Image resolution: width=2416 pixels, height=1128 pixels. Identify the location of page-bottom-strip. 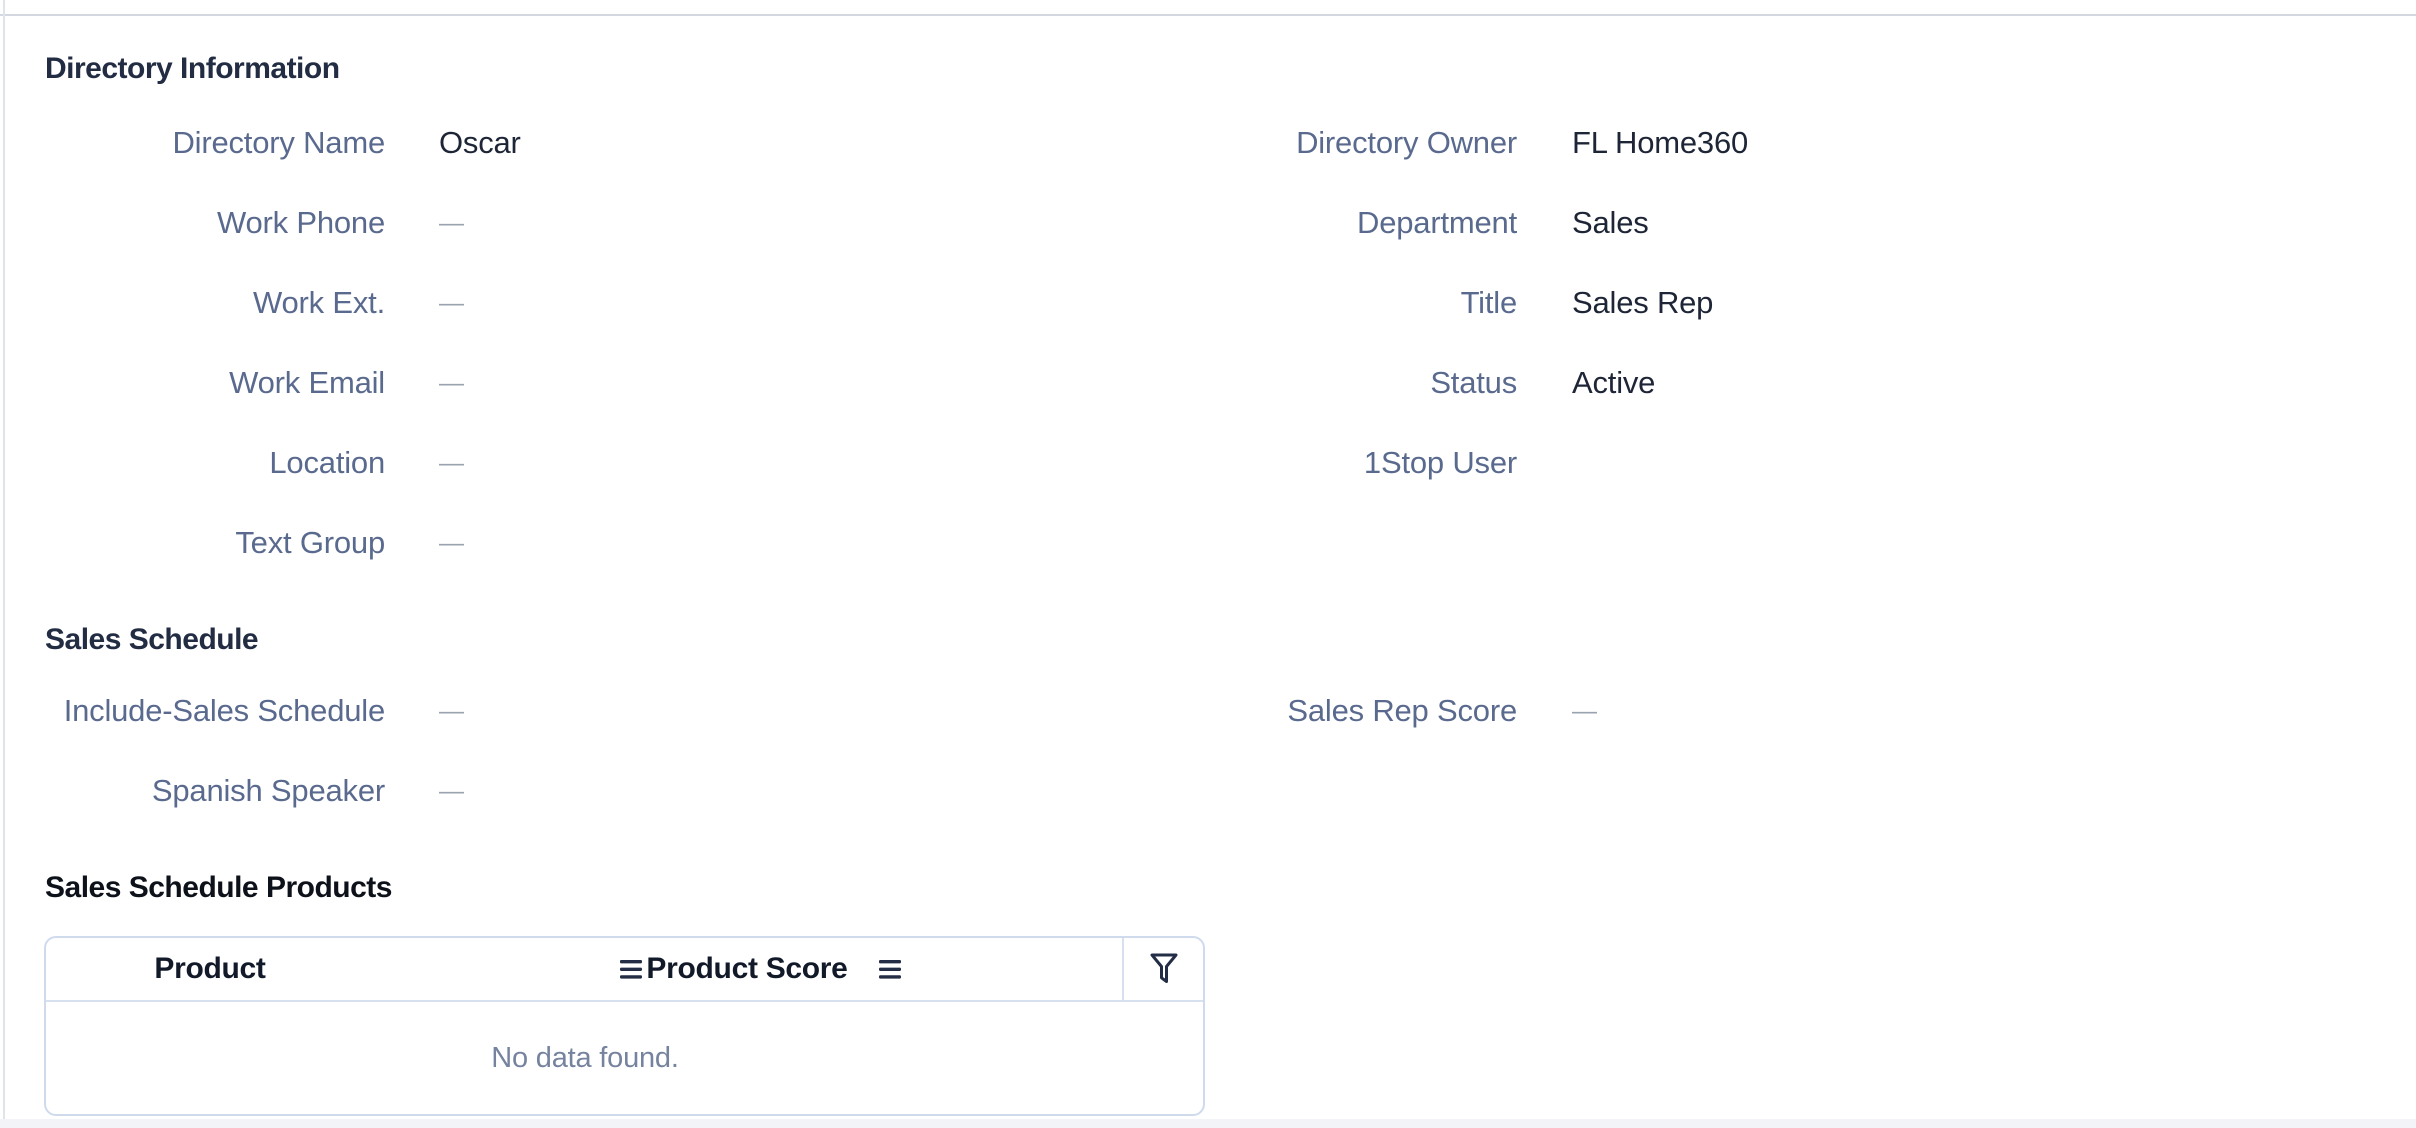
(1208, 1123).